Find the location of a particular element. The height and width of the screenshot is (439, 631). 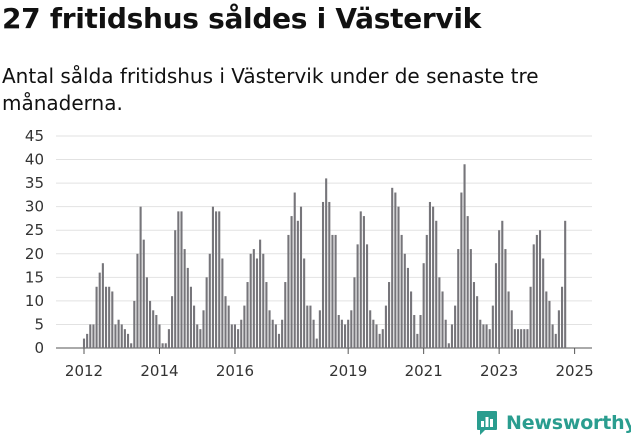

y-tick-label: 40 is located at coordinates (34, 160).